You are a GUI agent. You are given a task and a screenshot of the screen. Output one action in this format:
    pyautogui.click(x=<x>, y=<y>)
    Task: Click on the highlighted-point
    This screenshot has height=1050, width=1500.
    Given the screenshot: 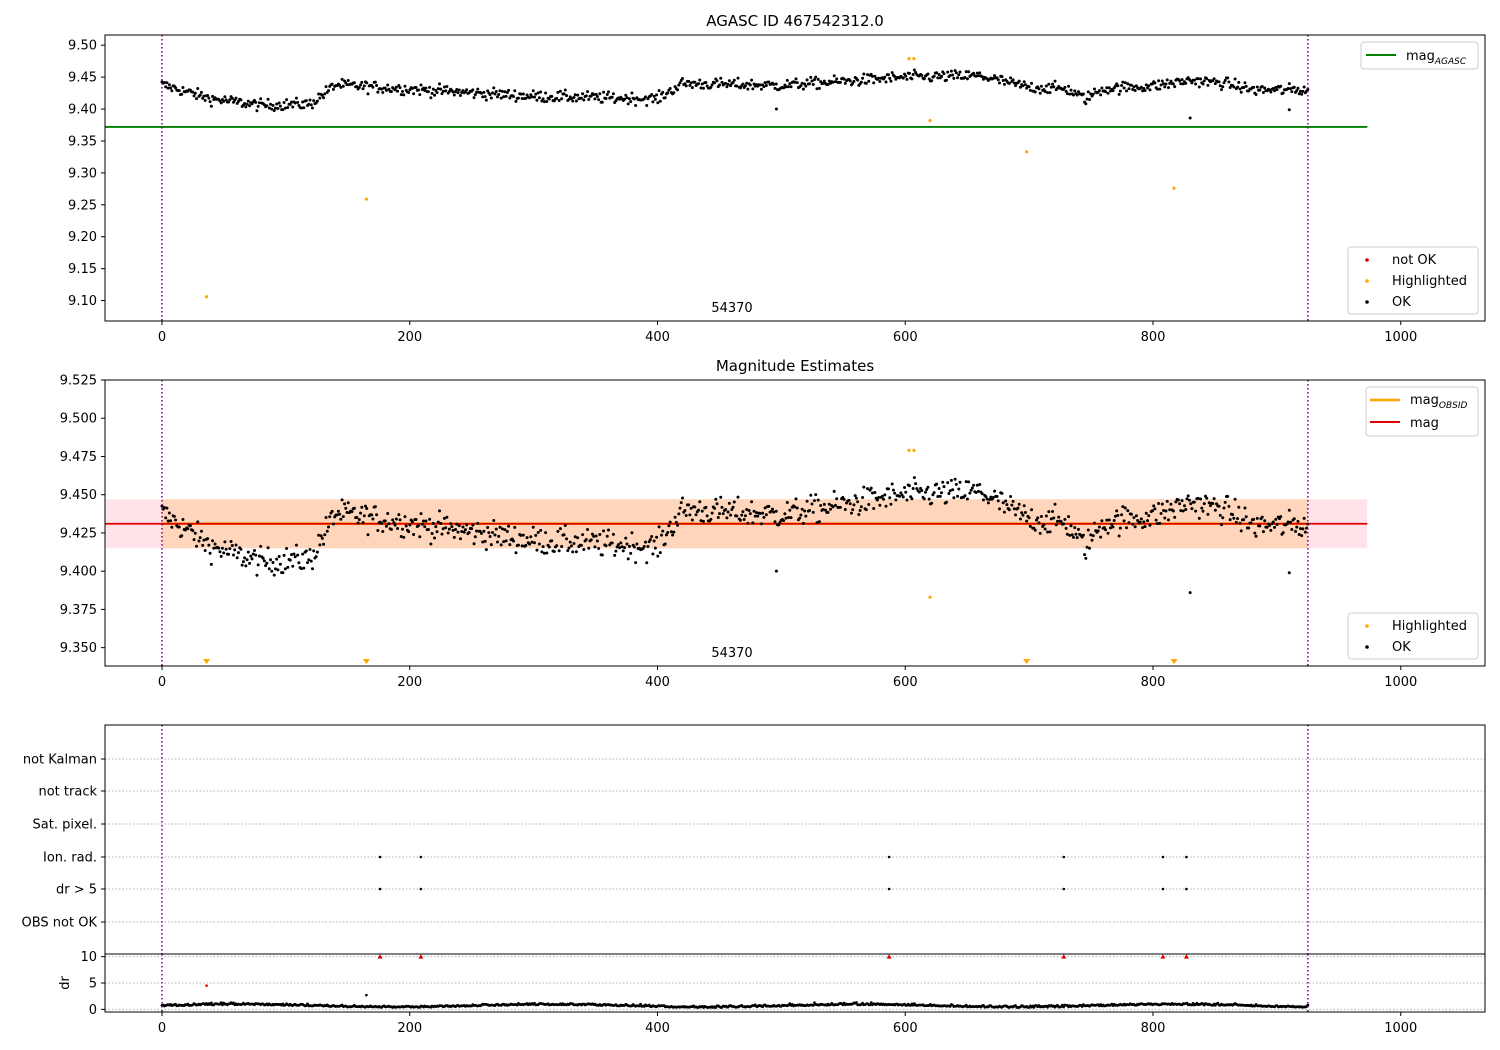 What is the action you would take?
    pyautogui.click(x=206, y=297)
    